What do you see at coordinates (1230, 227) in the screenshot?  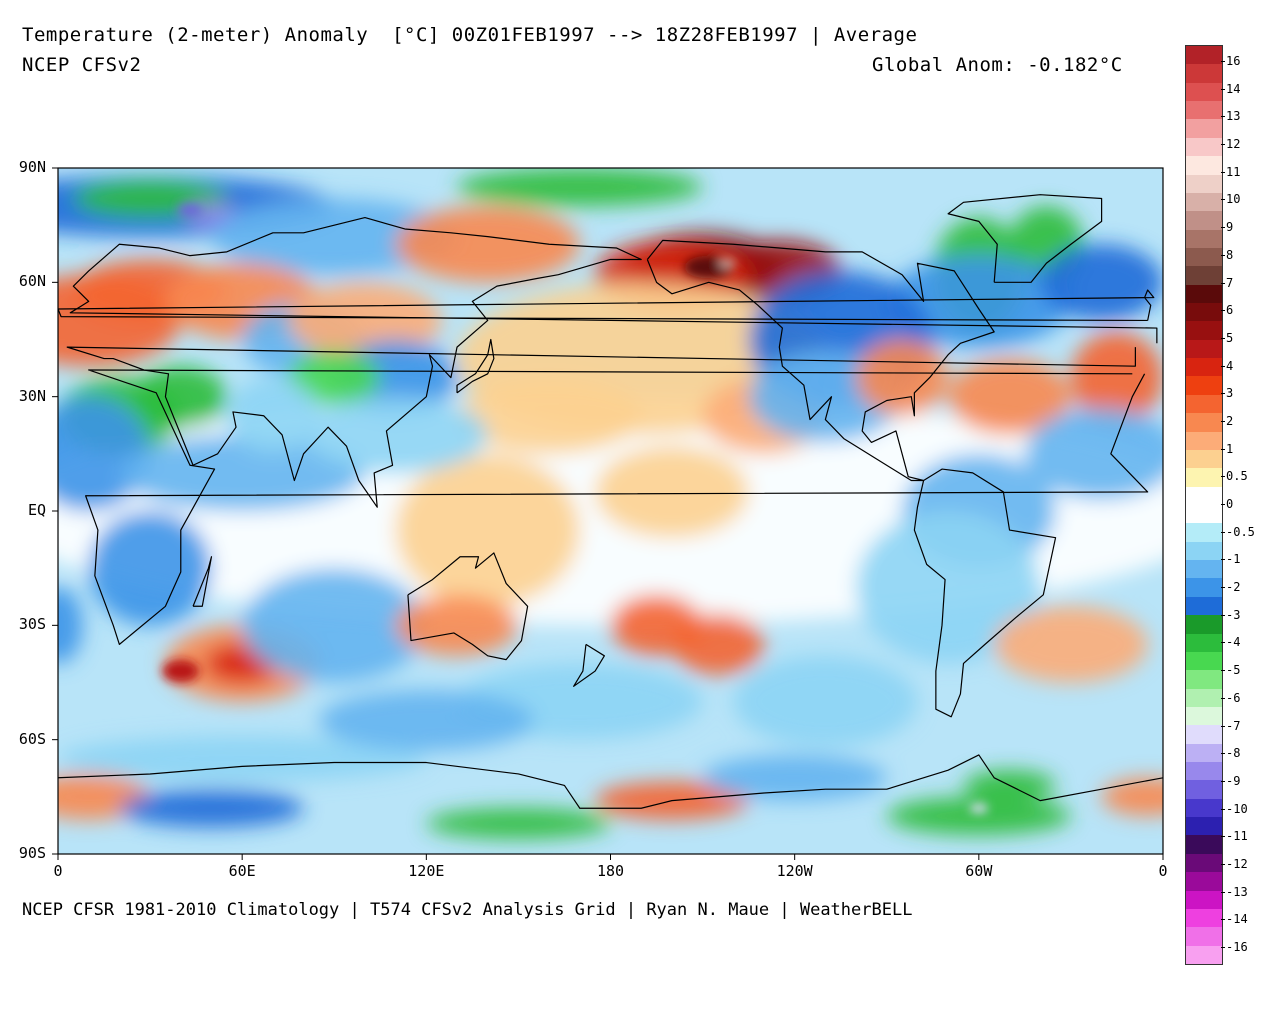 I see `colorbar-label: 9` at bounding box center [1230, 227].